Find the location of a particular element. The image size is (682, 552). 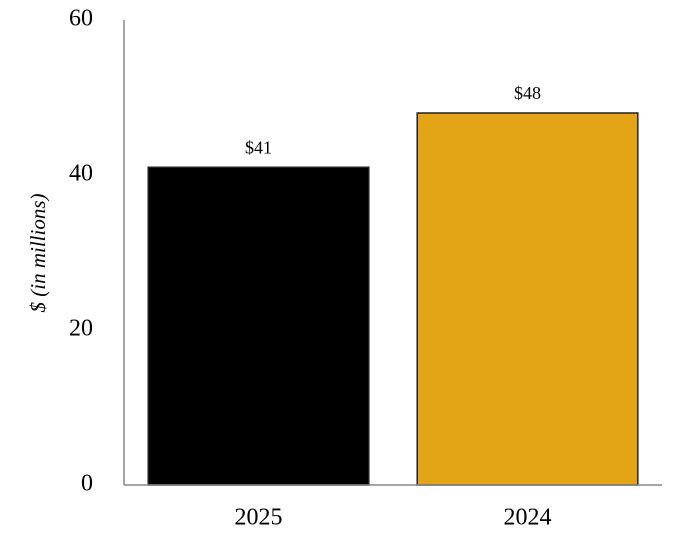

y-tick-label: 20 is located at coordinates (81, 329).